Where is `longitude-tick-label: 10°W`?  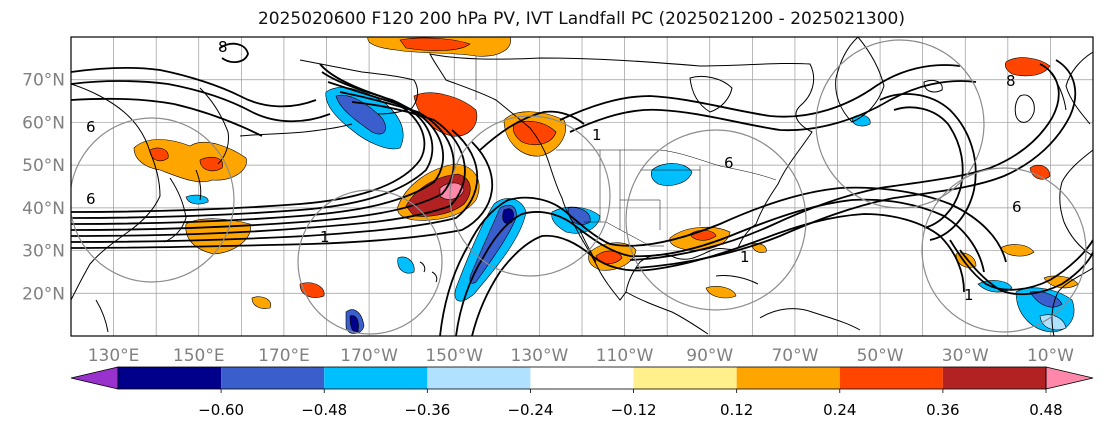
longitude-tick-label: 10°W is located at coordinates (1050, 356).